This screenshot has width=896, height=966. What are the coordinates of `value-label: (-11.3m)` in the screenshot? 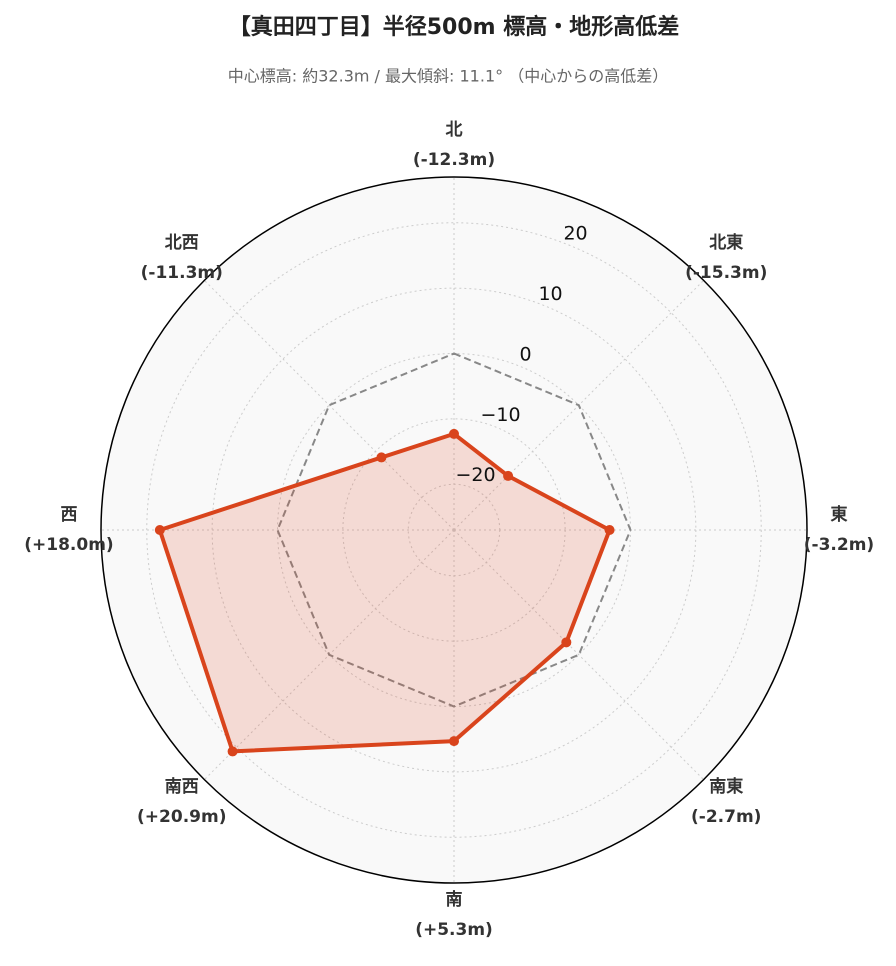 It's located at (182, 273).